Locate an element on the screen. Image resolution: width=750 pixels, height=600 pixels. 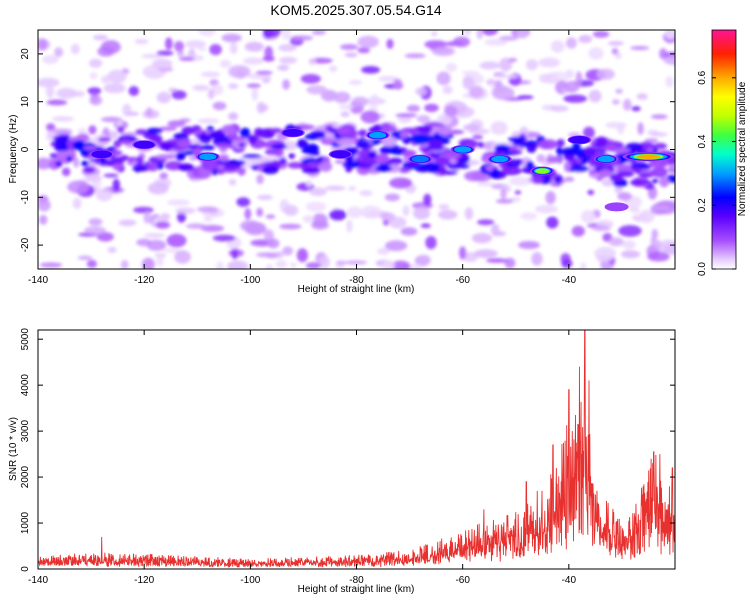
y-tick-label: 1000 is located at coordinates (25, 522).